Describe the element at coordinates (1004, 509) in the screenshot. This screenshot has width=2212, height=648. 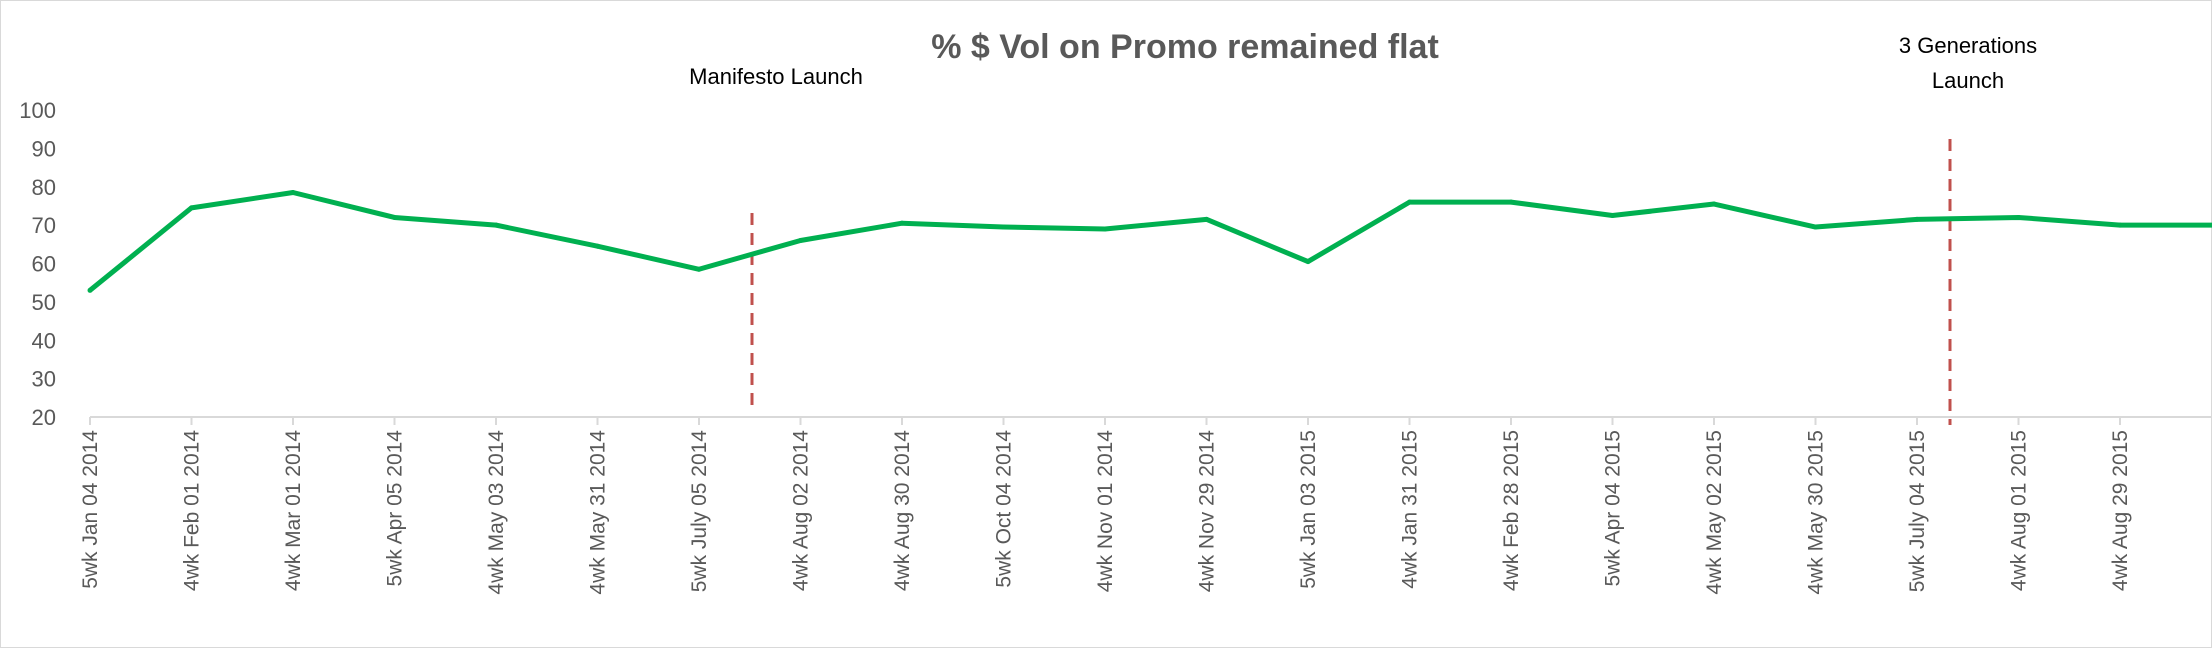
I see `x-tick-label: 5wk Oct 04 2014` at that location.